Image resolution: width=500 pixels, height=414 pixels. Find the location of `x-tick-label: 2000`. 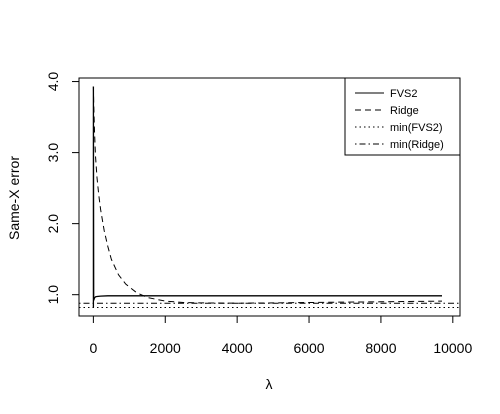

x-tick-label: 2000 is located at coordinates (165, 348).